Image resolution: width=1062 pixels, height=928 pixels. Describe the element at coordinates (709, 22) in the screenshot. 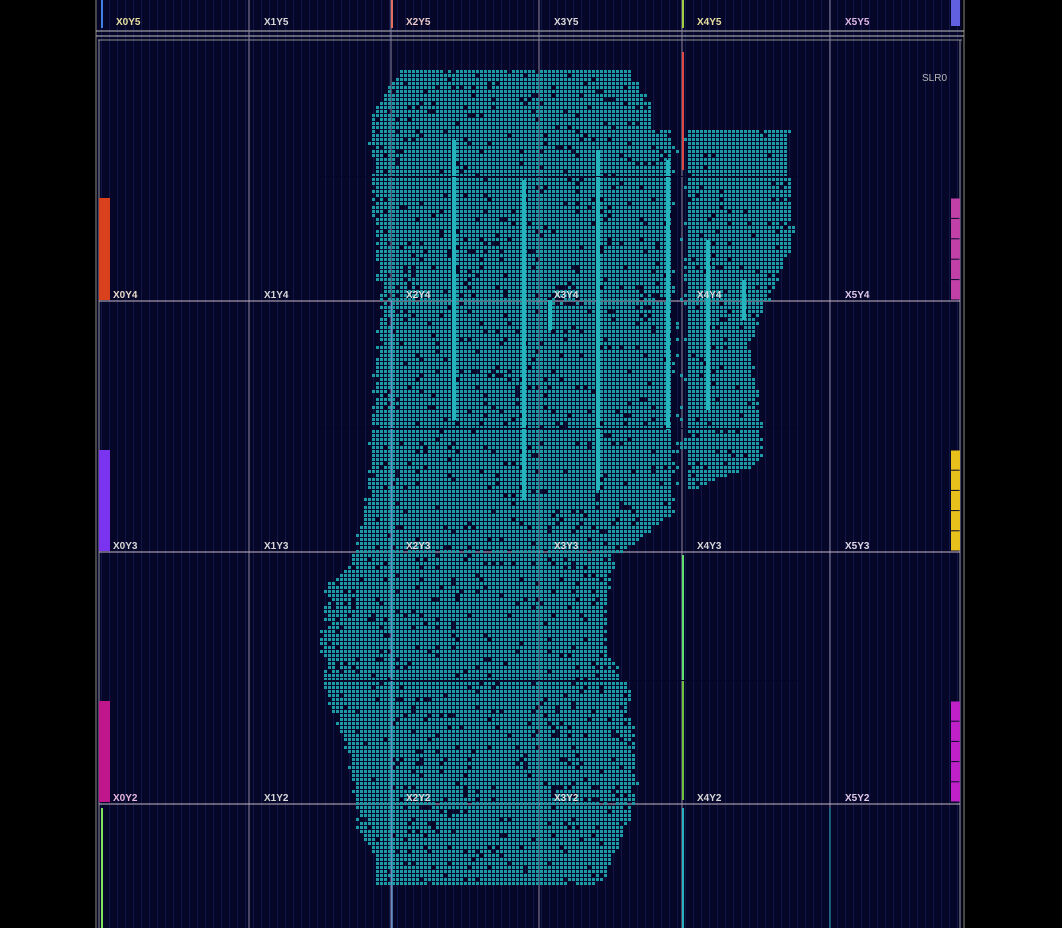

I see `clock-region-label-x4y5: X4Y5` at that location.